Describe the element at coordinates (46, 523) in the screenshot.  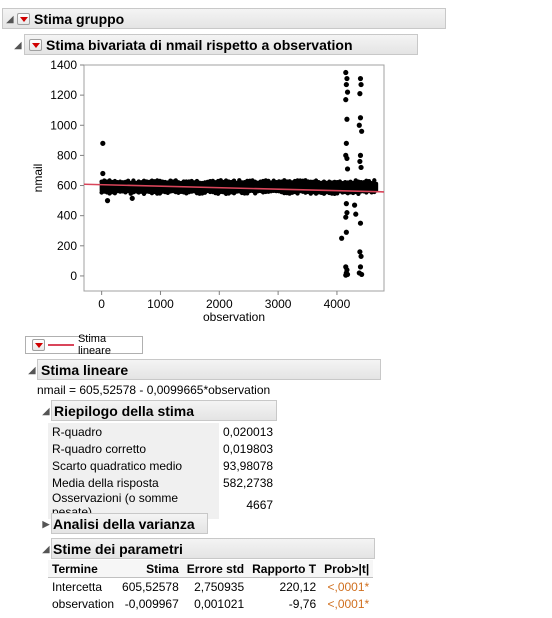
I see `disclosure-triangle-closed-icon: ▶` at that location.